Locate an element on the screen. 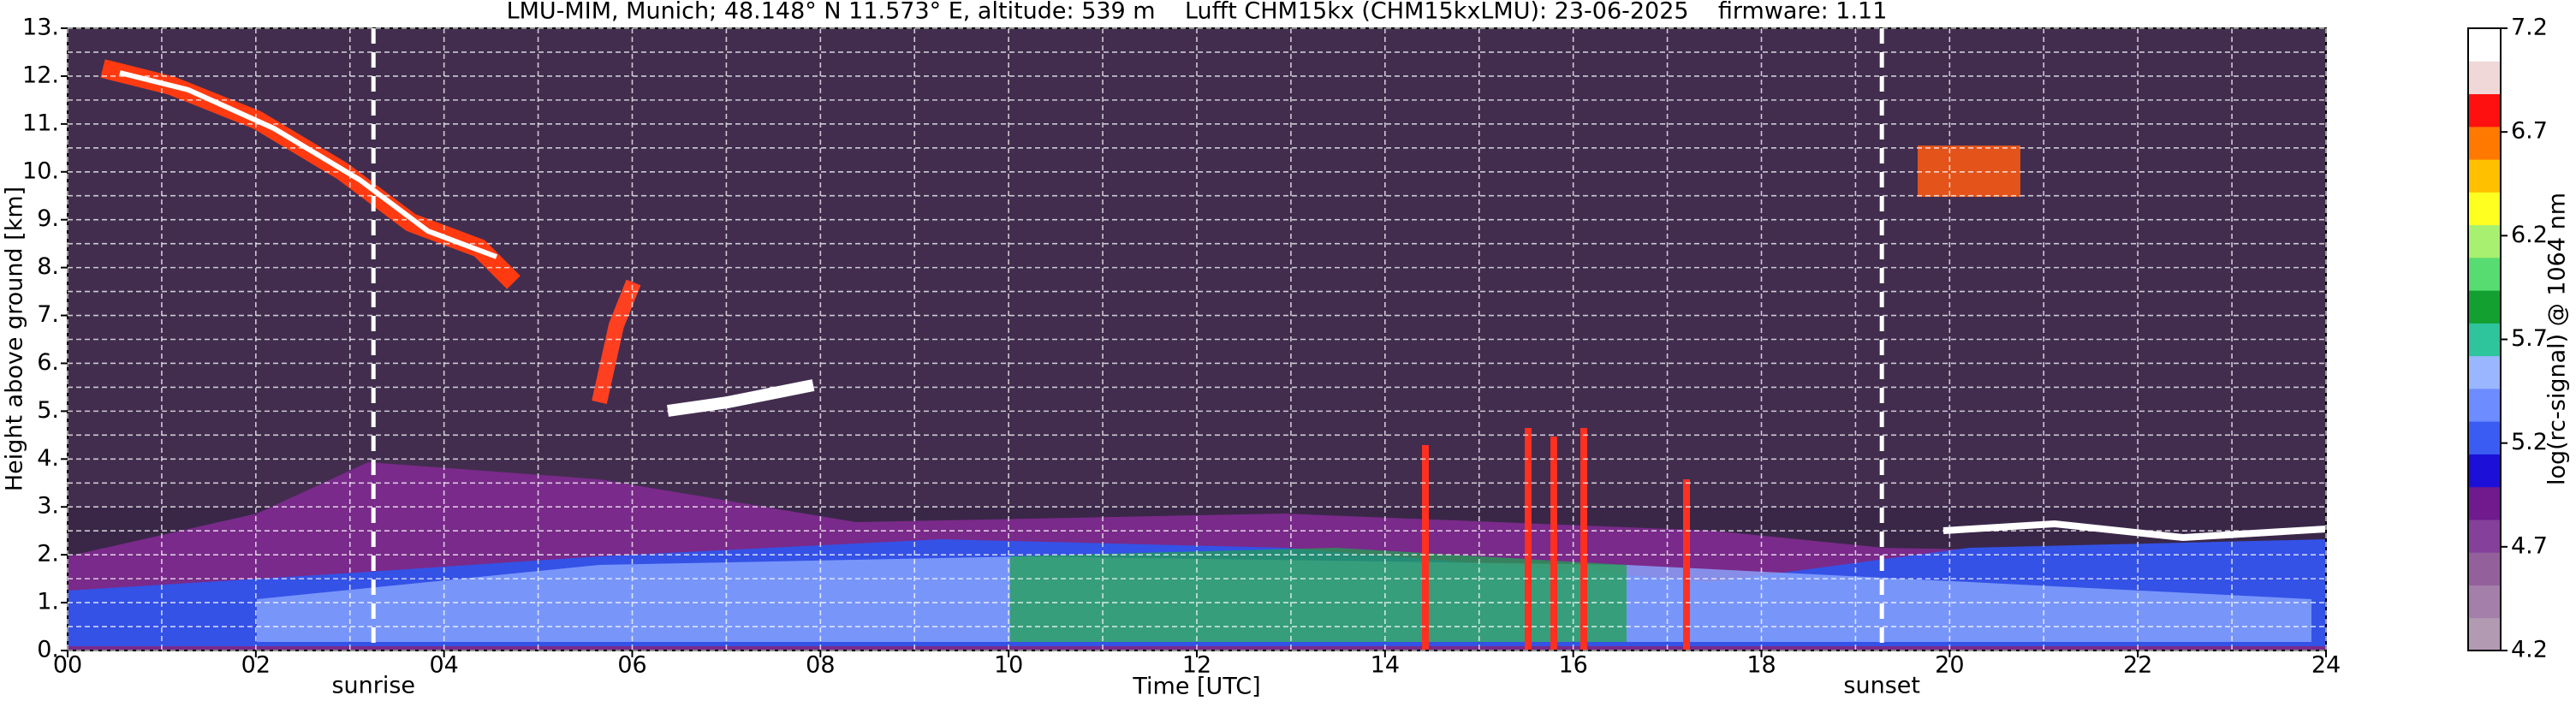 This screenshot has width=2576, height=707. y-tick-label: 5. is located at coordinates (48, 410).